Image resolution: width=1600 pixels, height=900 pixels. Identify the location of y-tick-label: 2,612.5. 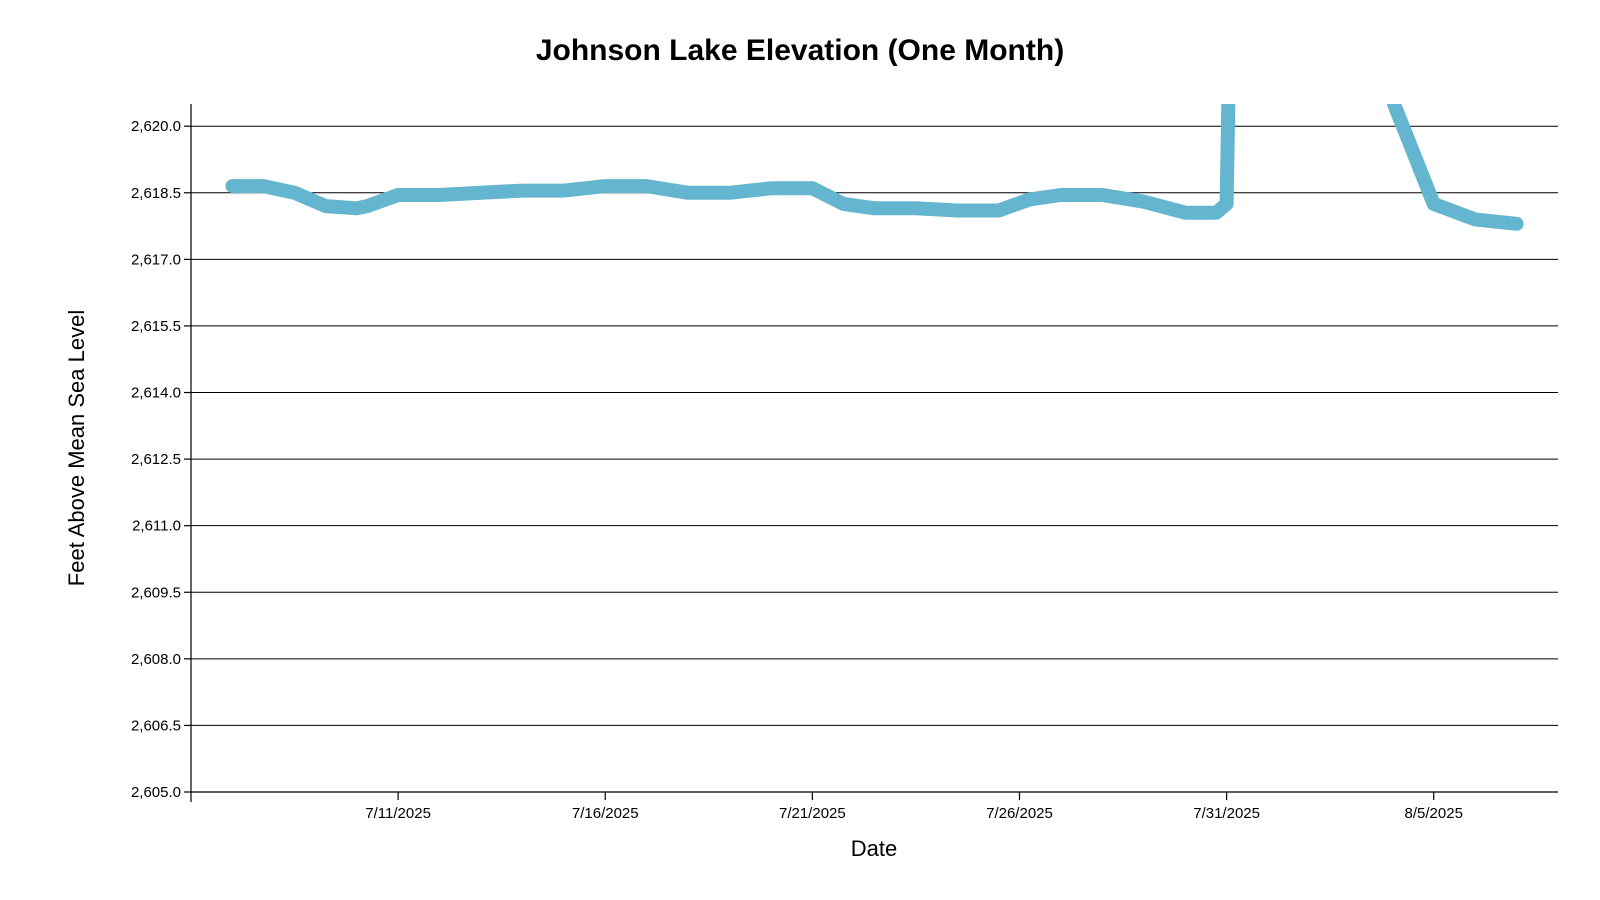
(156, 459).